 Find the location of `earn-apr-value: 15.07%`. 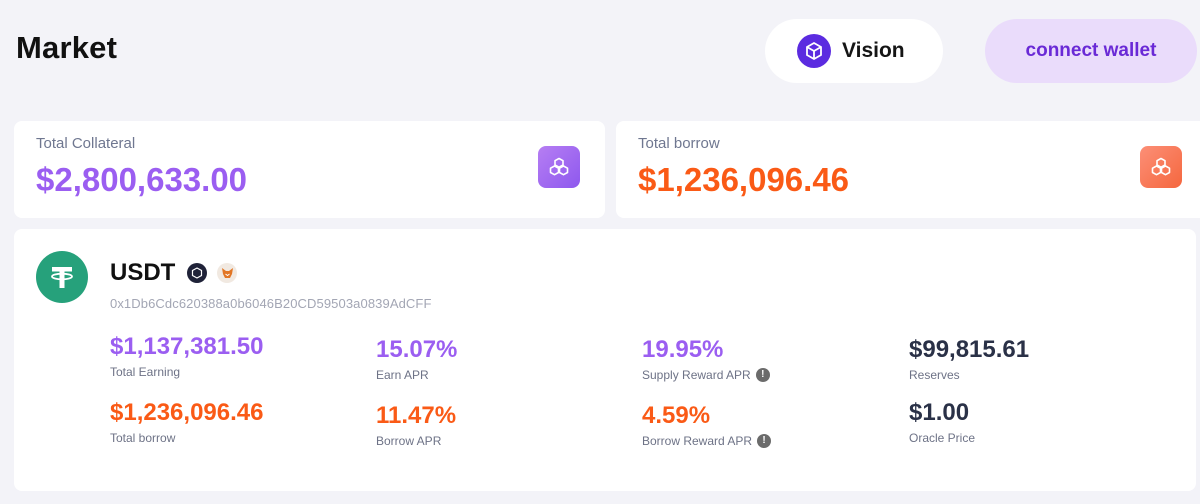

earn-apr-value: 15.07% is located at coordinates (417, 349).